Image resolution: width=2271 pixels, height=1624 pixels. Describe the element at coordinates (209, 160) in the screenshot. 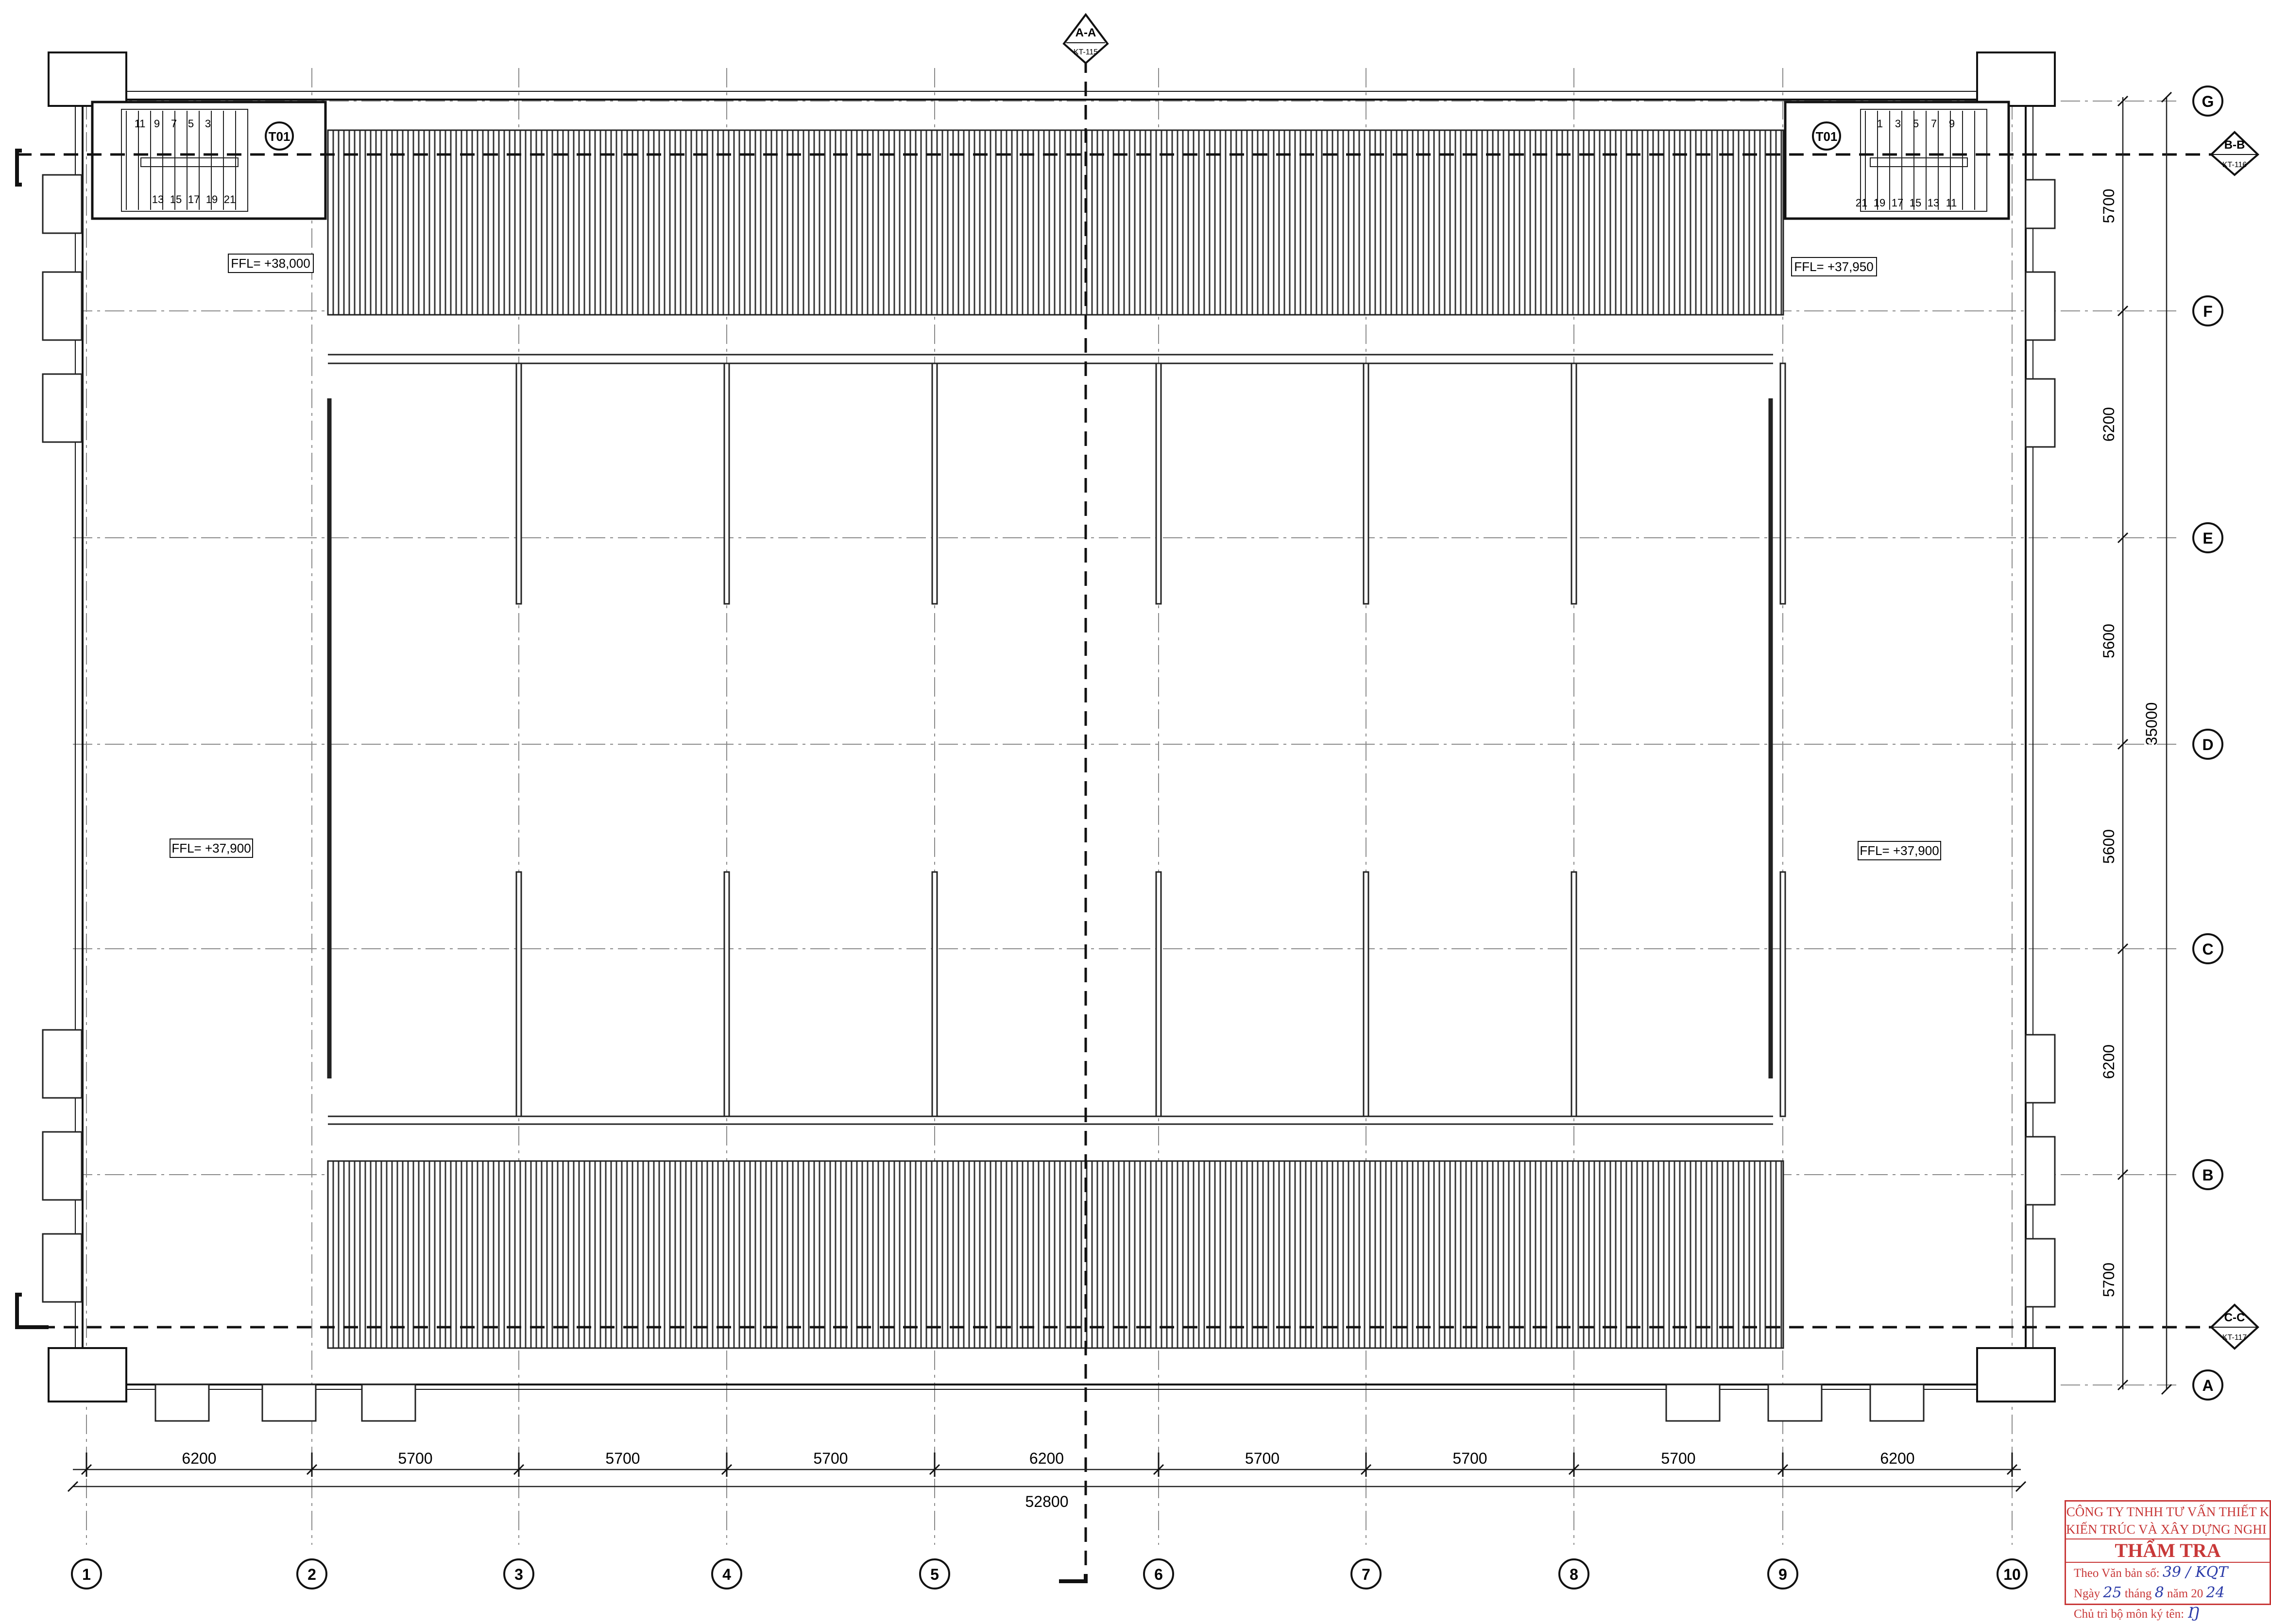

I see `stair-left` at that location.